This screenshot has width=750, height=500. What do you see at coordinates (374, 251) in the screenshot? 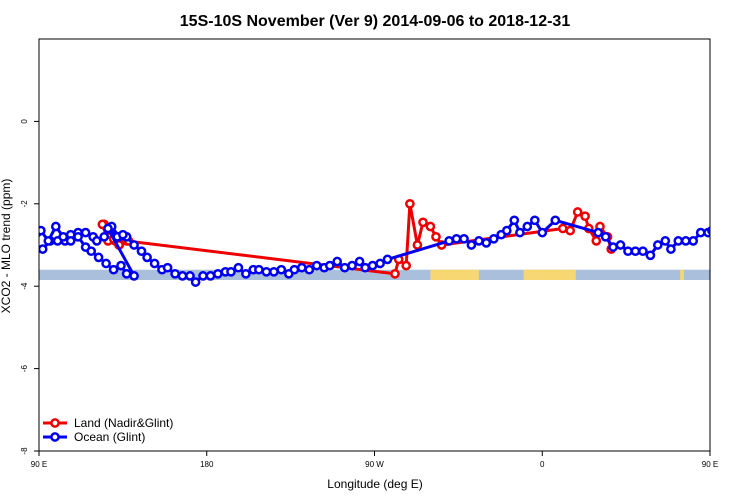
I see `series-ocean` at bounding box center [374, 251].